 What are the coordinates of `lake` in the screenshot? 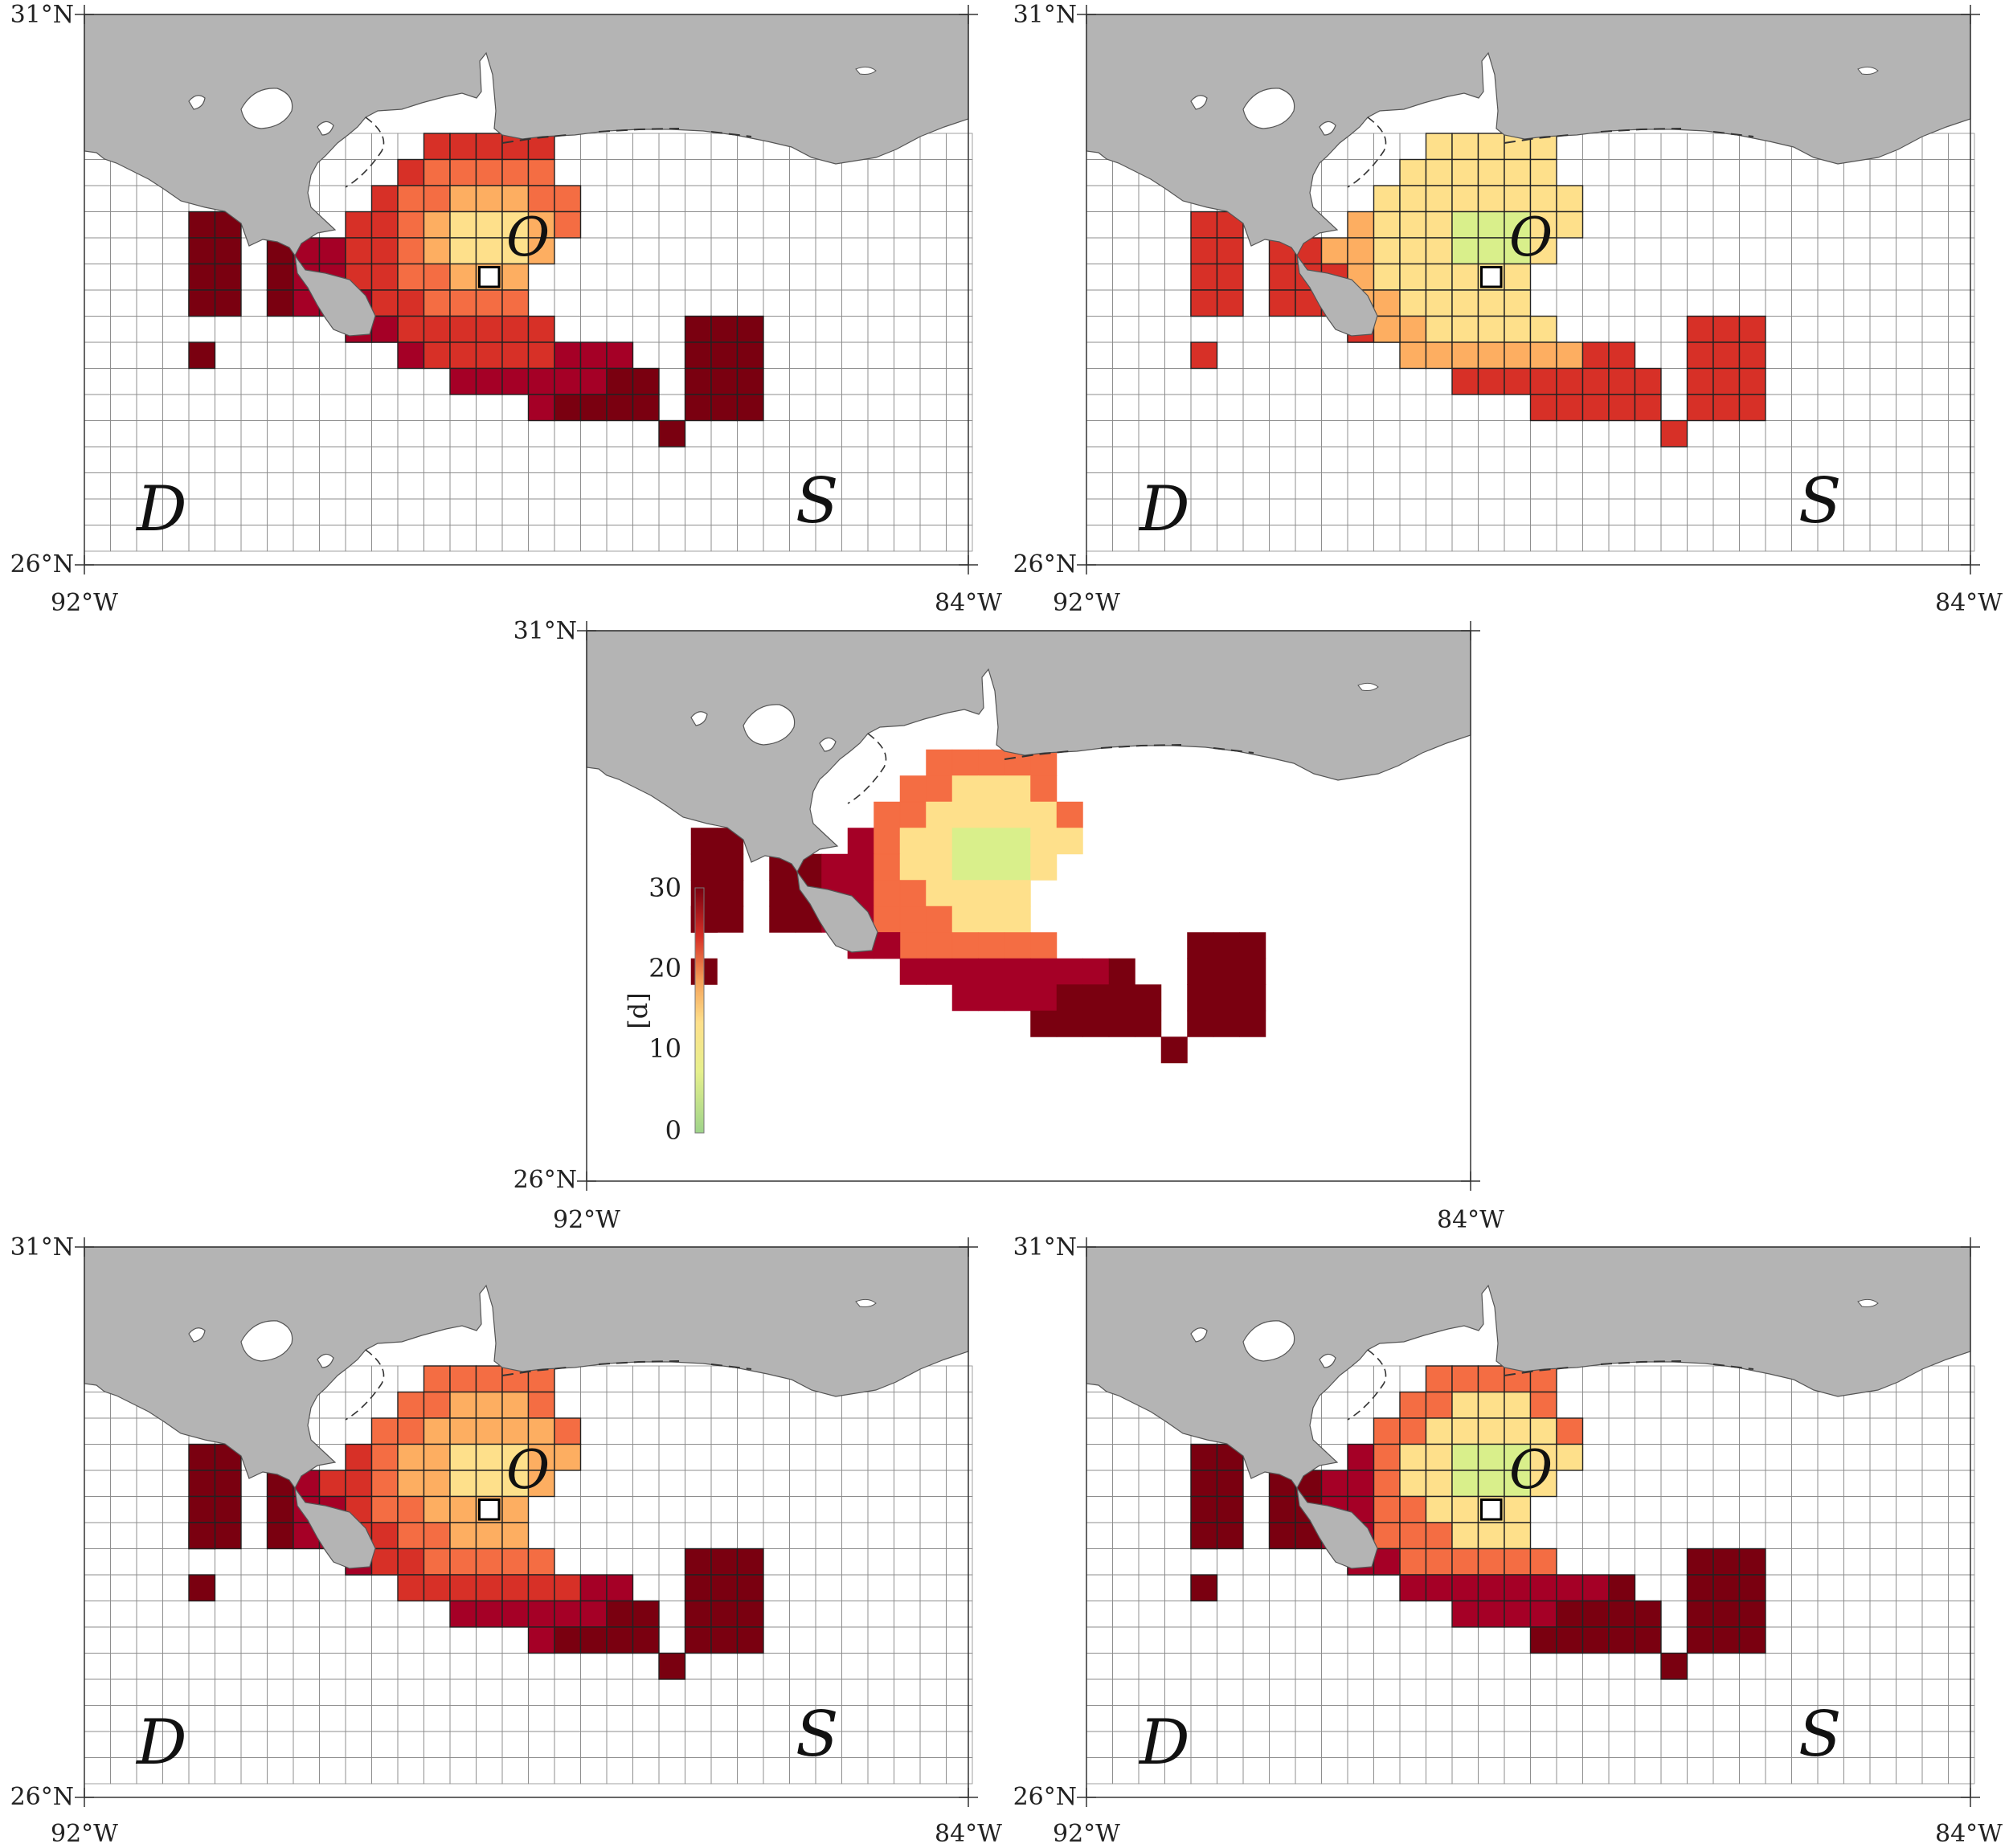 It's located at (1268, 1341).